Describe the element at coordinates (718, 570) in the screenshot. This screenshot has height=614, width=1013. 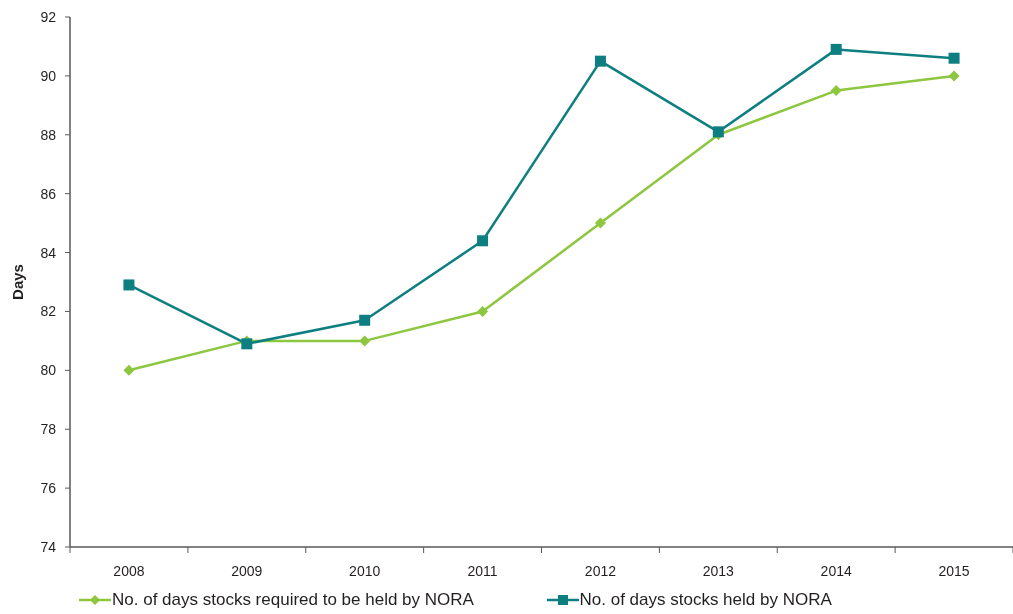
I see `x-tick-label: 2013` at that location.